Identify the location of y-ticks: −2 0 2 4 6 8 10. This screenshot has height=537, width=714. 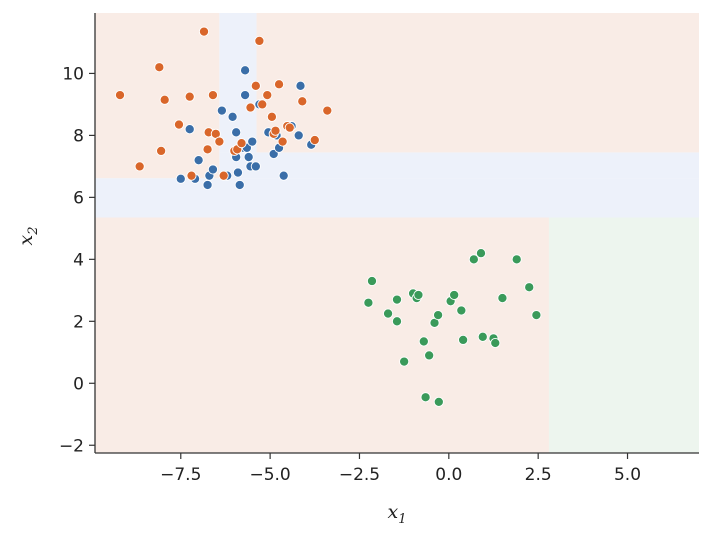
(77, 260).